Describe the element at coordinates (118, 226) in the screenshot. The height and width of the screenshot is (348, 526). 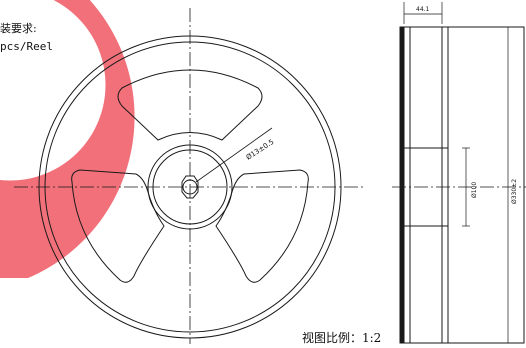
I see `window-left` at that location.